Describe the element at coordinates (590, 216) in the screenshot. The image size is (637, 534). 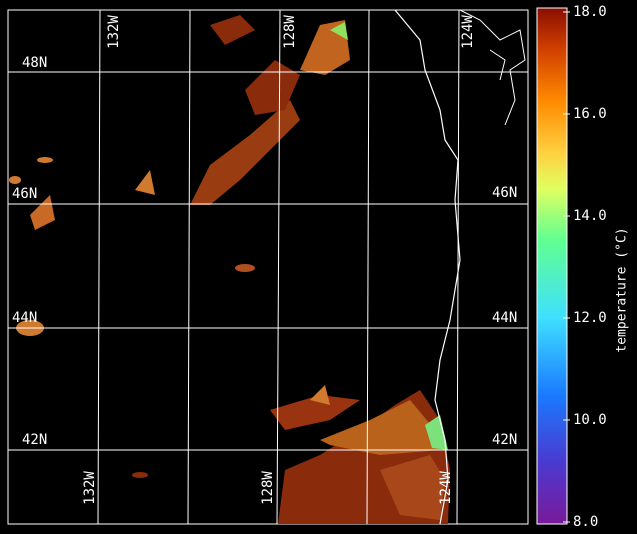
I see `colorbar-tick-label: 14.0` at that location.